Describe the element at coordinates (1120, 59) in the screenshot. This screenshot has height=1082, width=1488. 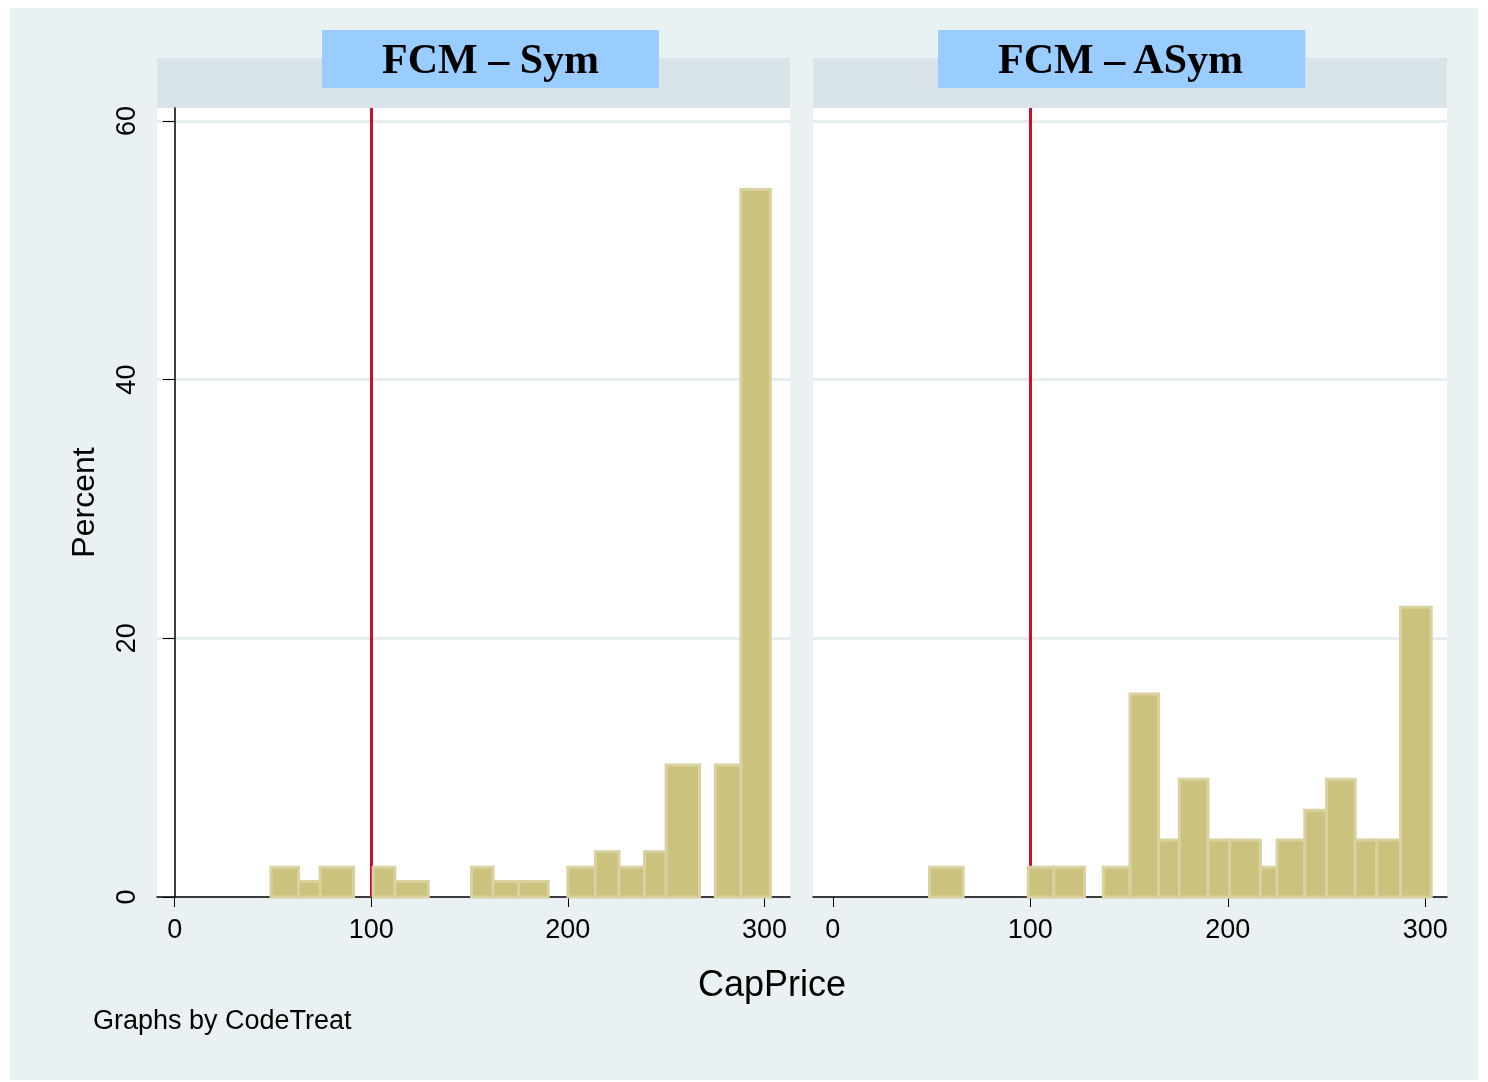
I see `chart-title: FCM – ASym` at that location.